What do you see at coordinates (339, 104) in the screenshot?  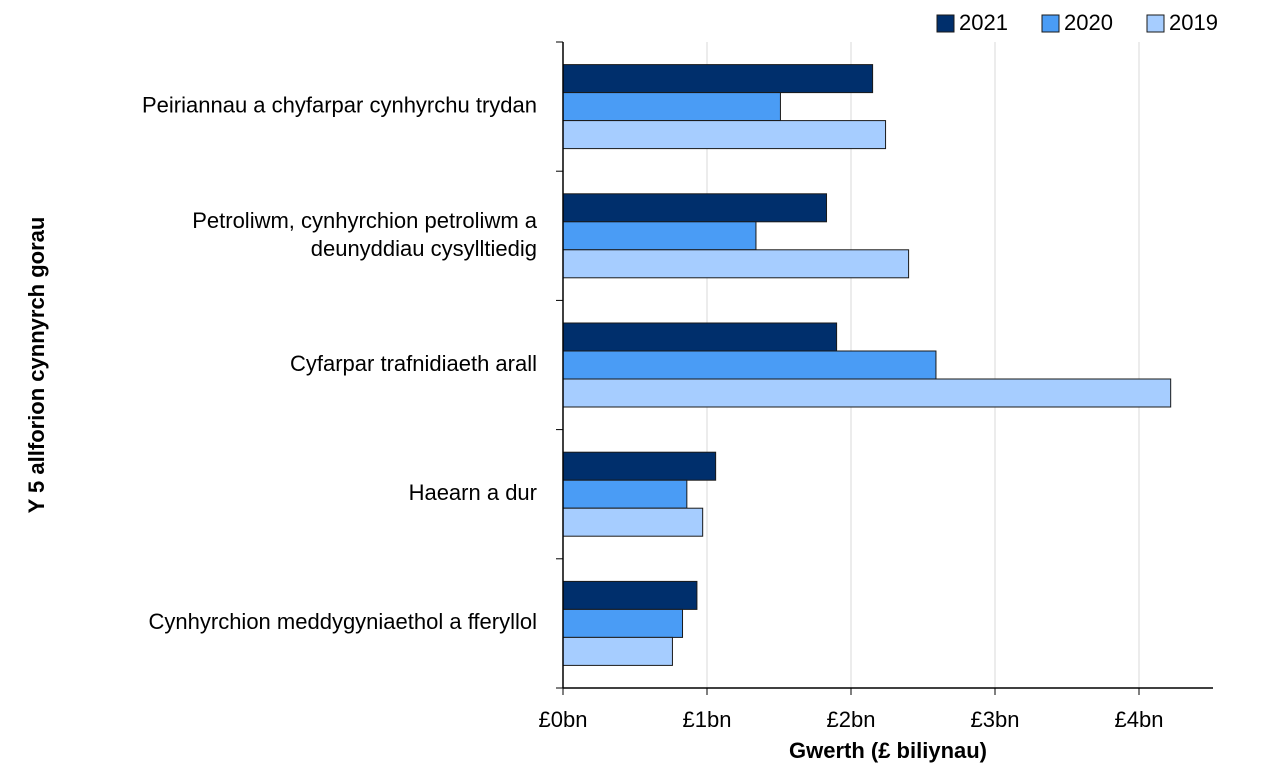 I see `y-tick-label: Peiriannau a chyfarpar cynhyrchu trydan` at bounding box center [339, 104].